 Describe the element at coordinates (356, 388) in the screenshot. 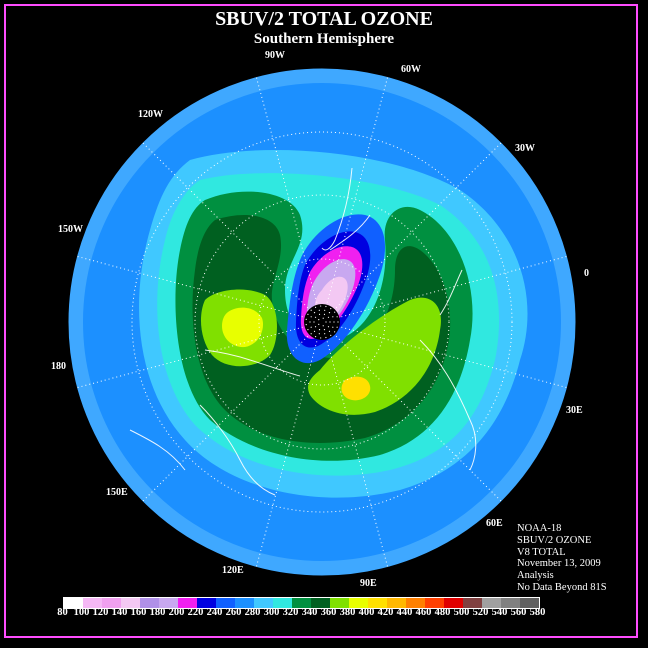

I see `ozone-band-400-east` at that location.